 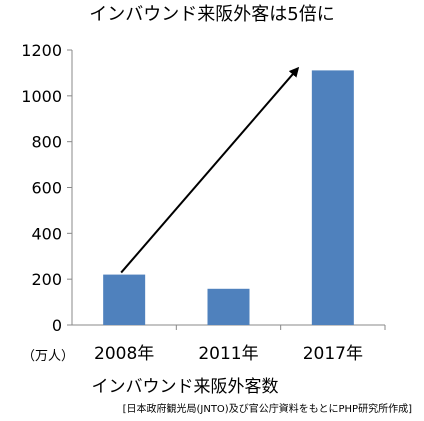 I want to click on y-tick-label: 1200, so click(x=41, y=50).